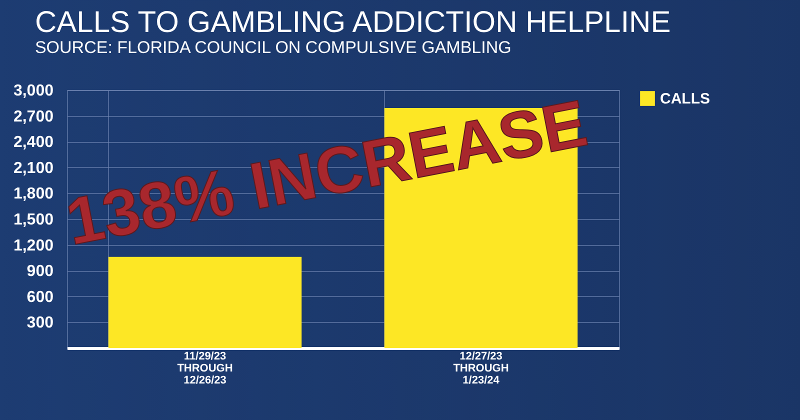 The height and width of the screenshot is (420, 800). Describe the element at coordinates (33, 194) in the screenshot. I see `y-tick-label: 1,800` at that location.